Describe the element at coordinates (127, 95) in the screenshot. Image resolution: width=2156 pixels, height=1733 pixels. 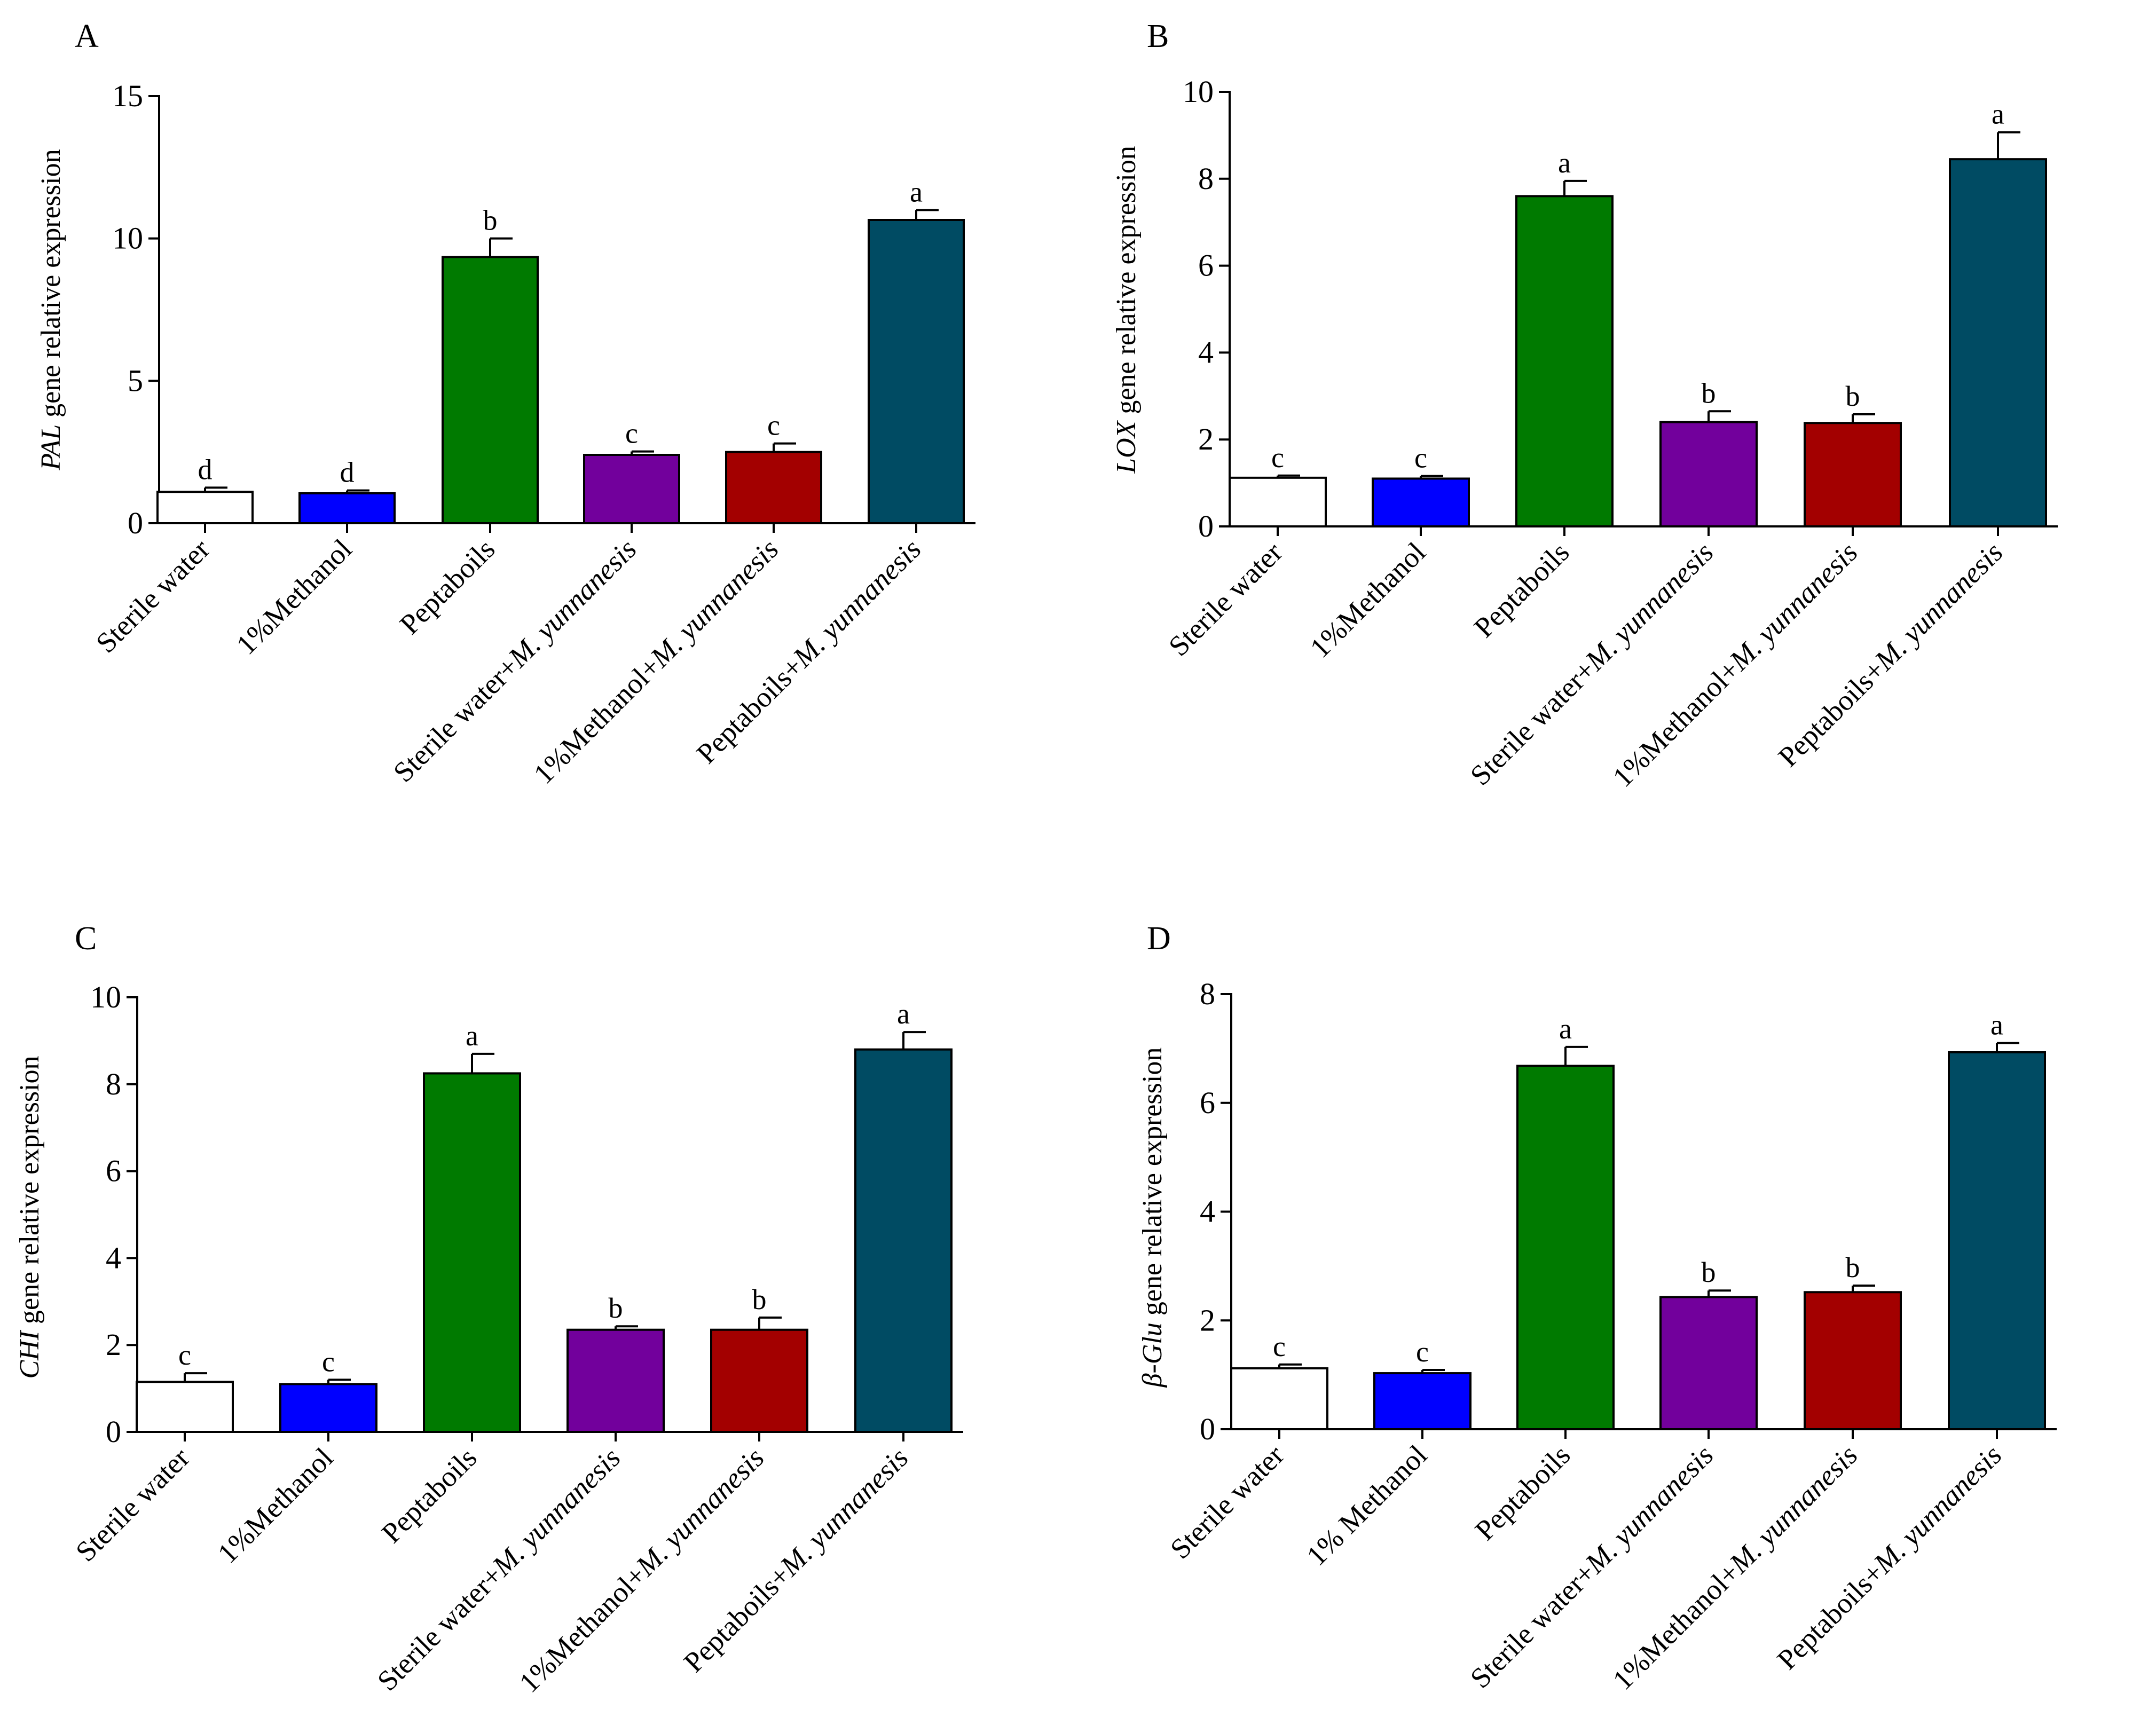
I see `y-tick-label: 15` at that location.